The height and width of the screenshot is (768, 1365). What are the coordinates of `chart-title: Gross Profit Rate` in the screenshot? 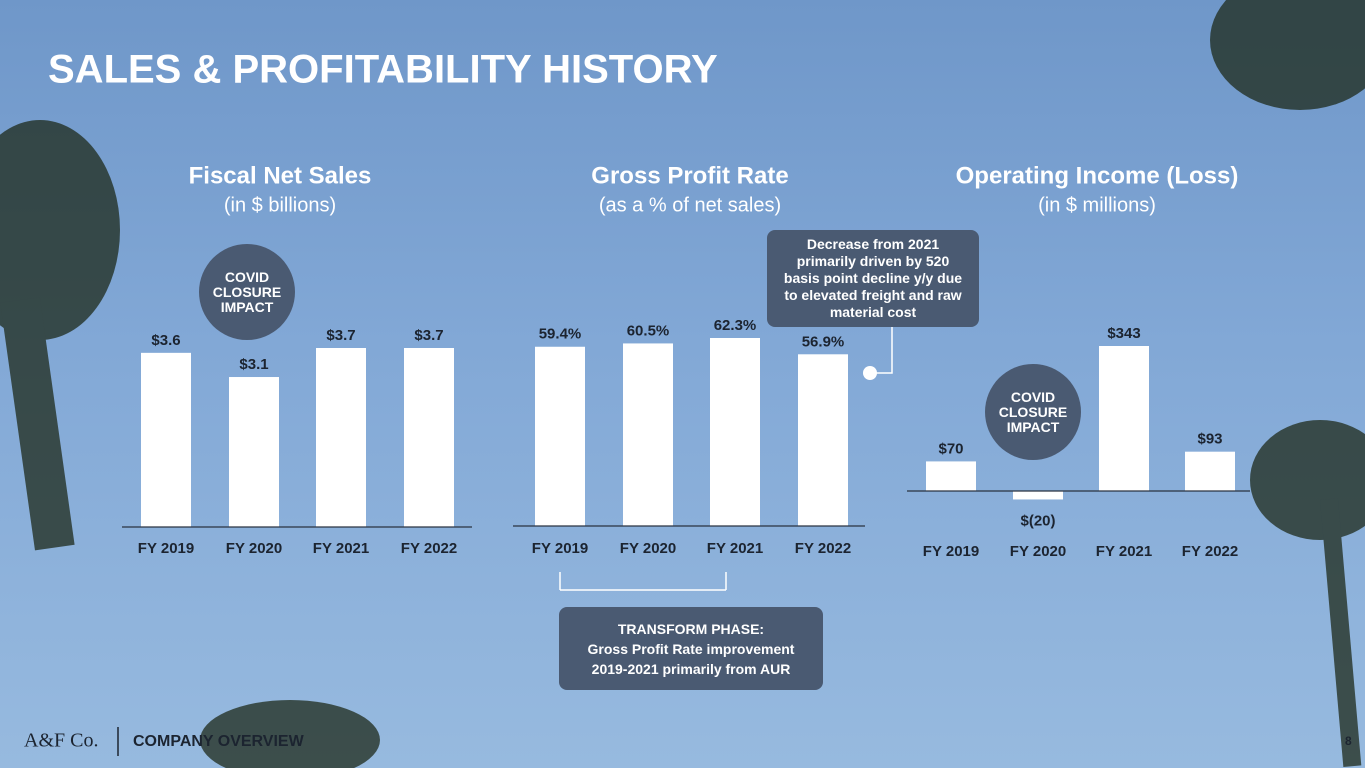 It's located at (689, 175).